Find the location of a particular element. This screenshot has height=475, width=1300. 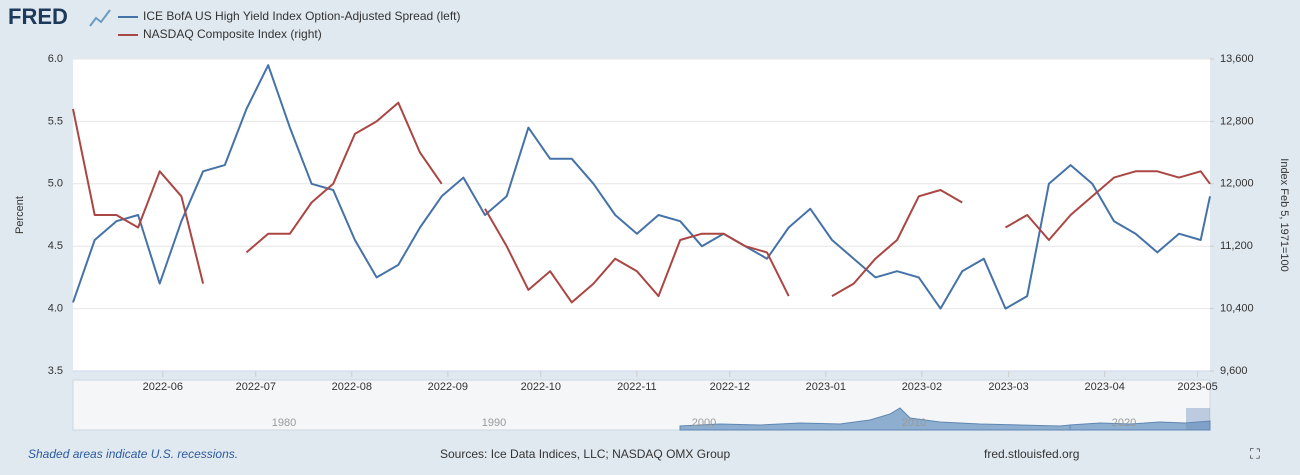

legend-label: NASDAQ Composite Index (right) is located at coordinates (232, 34).